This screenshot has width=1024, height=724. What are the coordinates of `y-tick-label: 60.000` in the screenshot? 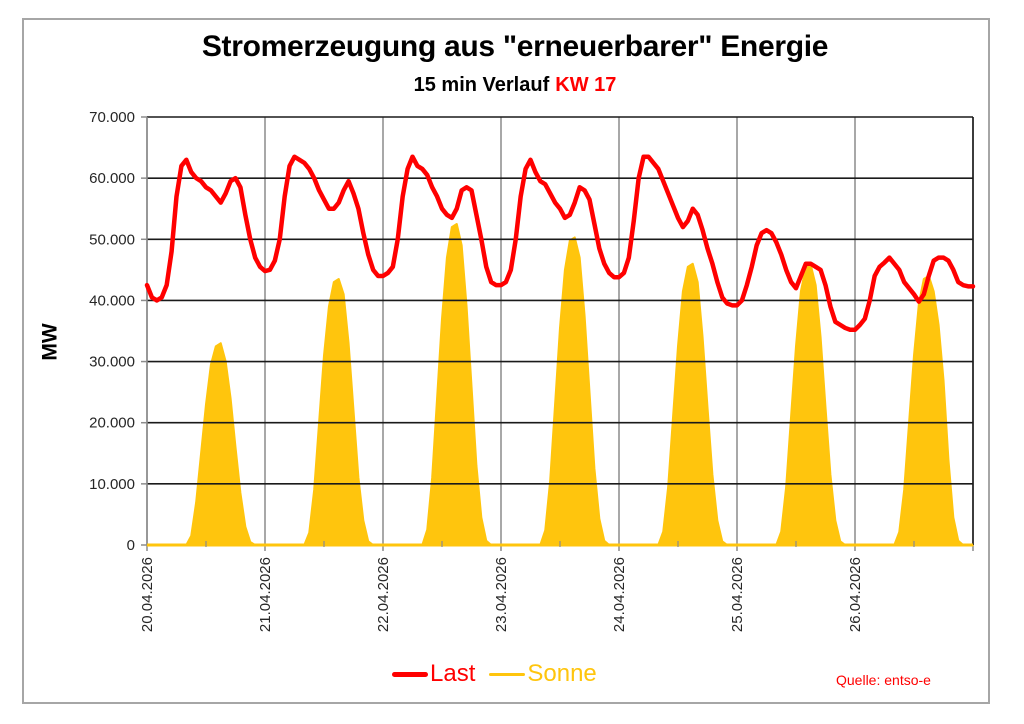 It's located at (112, 178).